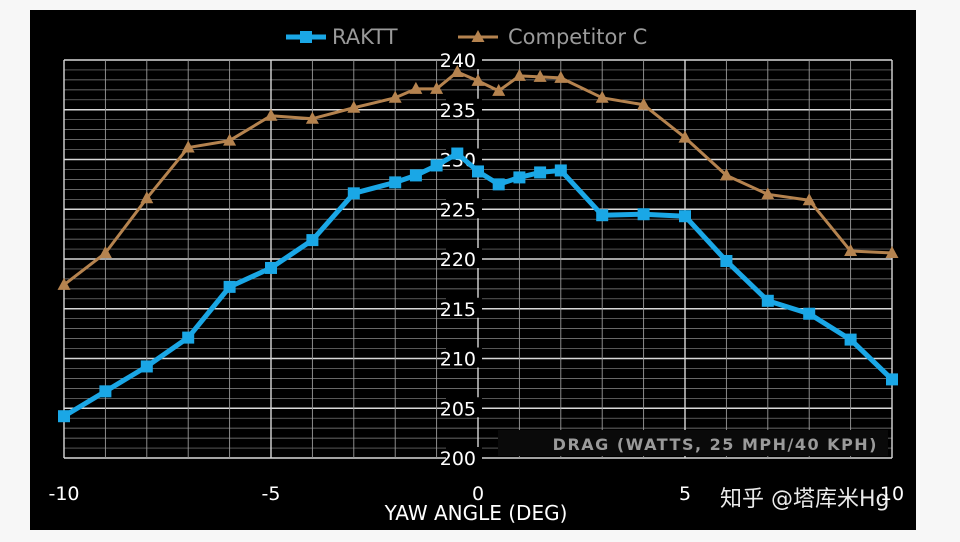 This screenshot has height=542, width=960. Describe the element at coordinates (365, 37) in the screenshot. I see `legend-label: RAKTT` at that location.